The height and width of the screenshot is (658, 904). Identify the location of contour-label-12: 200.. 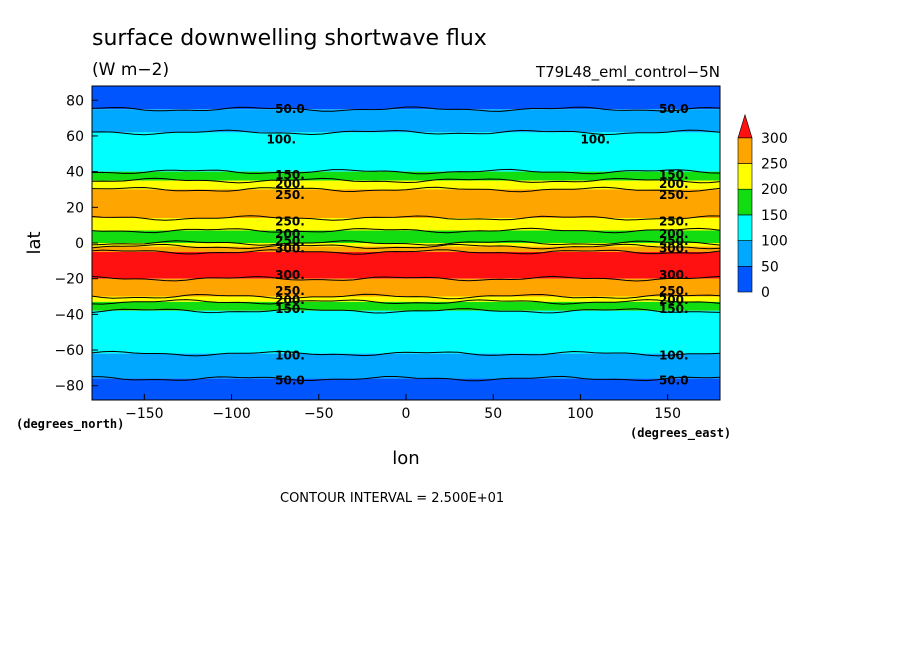
(290, 234).